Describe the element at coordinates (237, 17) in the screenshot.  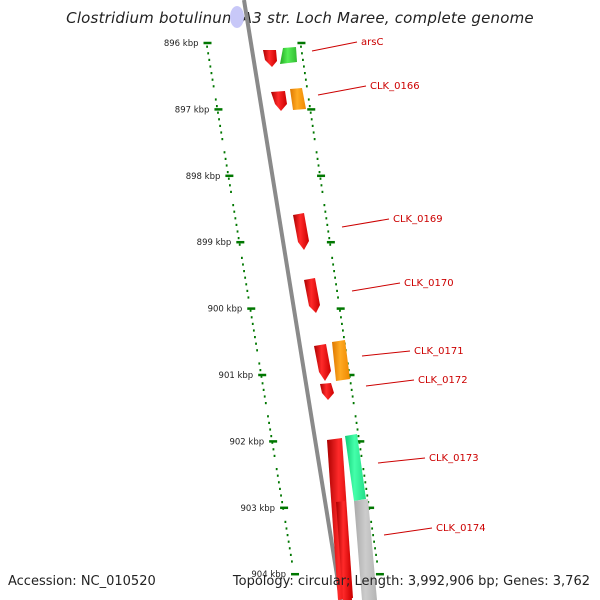
I see `backbone-marker` at that location.